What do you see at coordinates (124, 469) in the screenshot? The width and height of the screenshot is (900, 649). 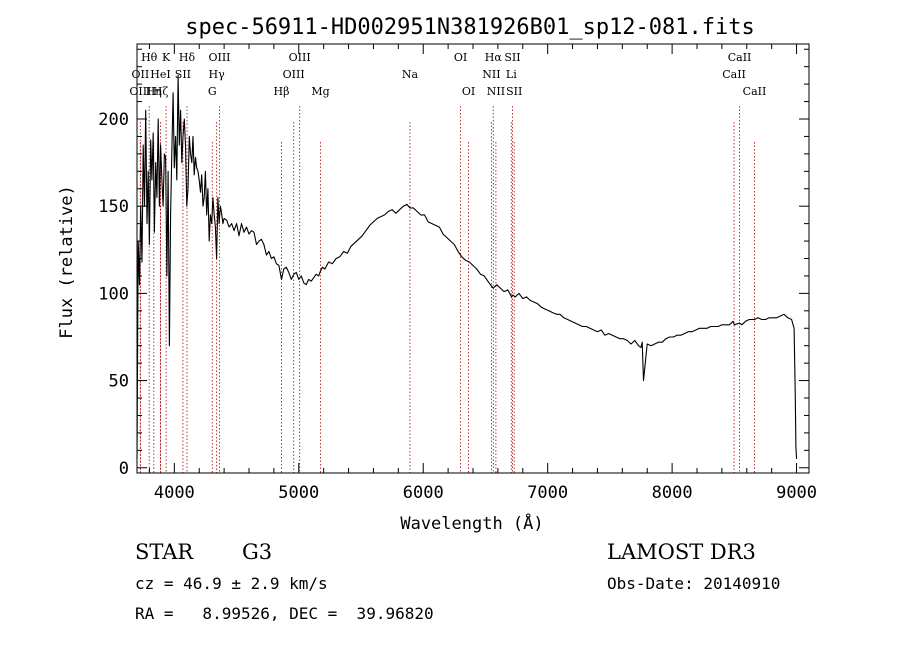 I see `y-tick-label-0: 0` at bounding box center [124, 469].